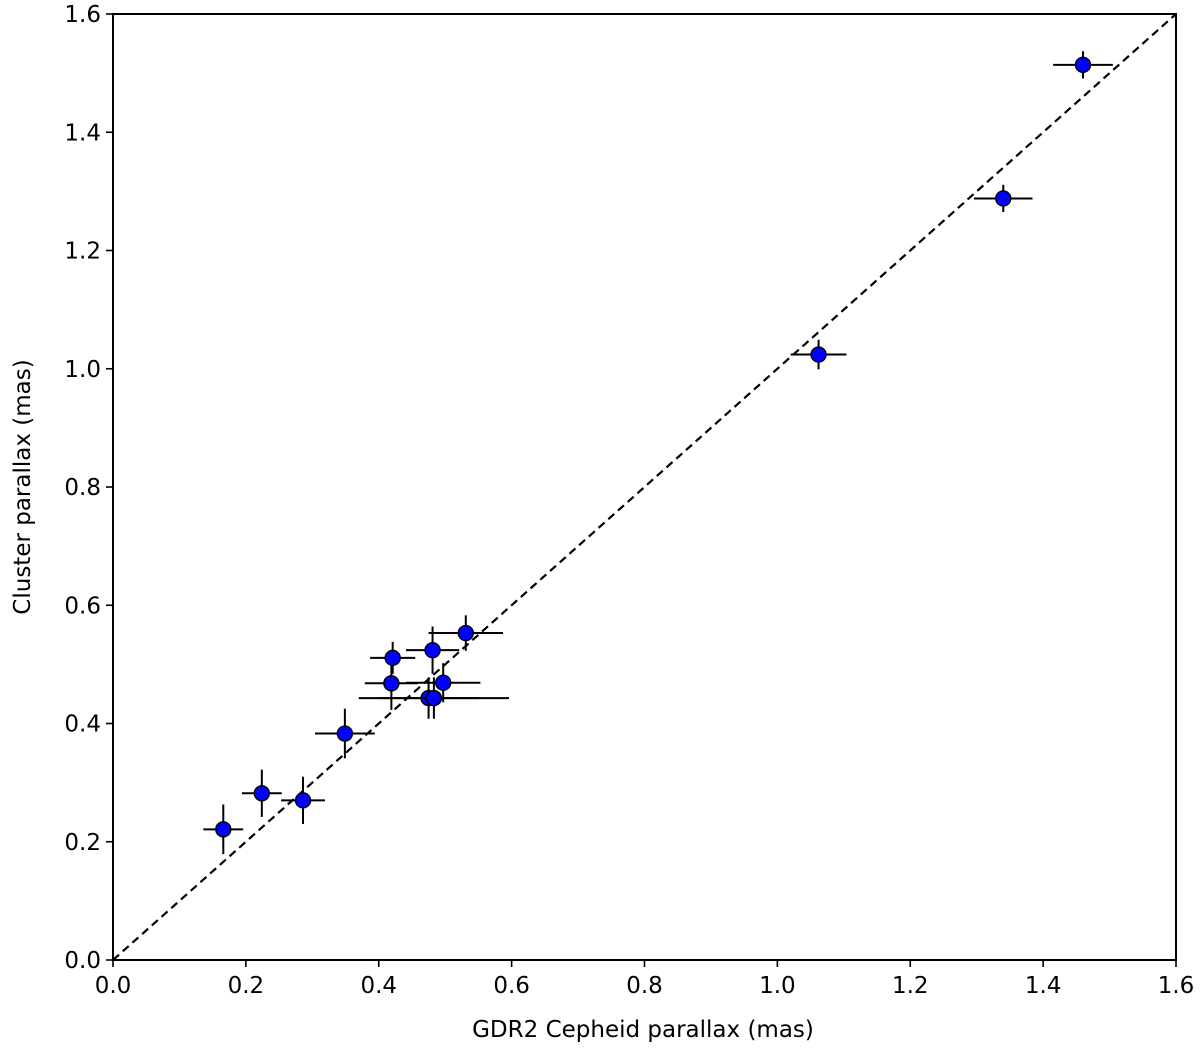 The height and width of the screenshot is (1052, 1200). I want to click on x-axis-ticks: 0.0 0.2 0.4 0.6 0.8 1.0 1.2 1.4 1.6, so click(645, 979).